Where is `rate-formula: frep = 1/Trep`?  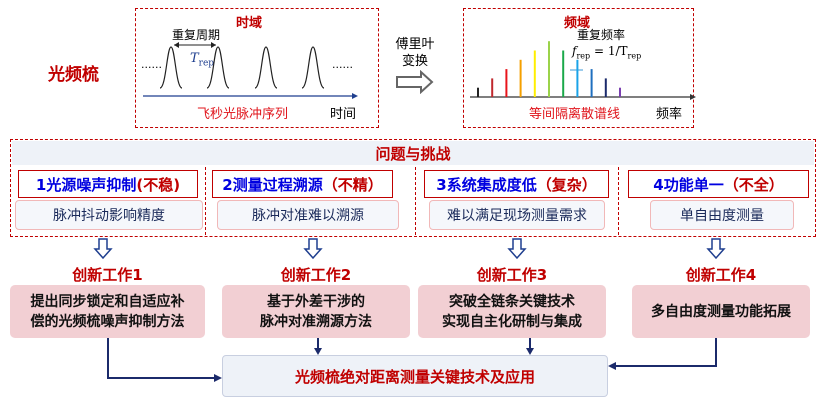 rate-formula: frep = 1/Trep is located at coordinates (606, 52).